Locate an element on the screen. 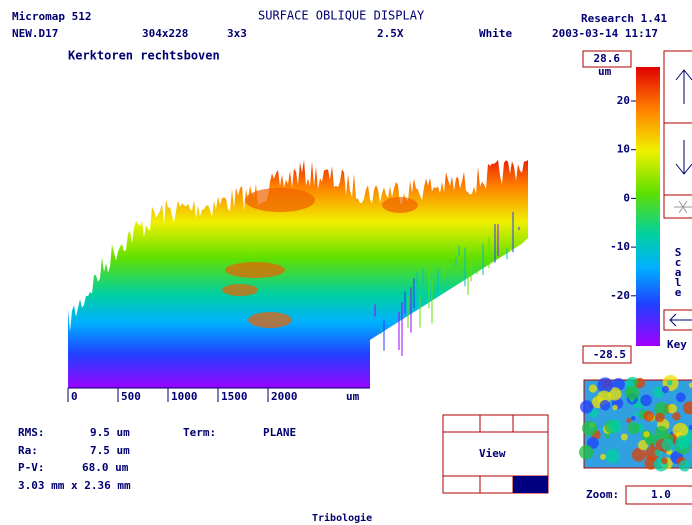 This screenshot has height=525, width=692. down-button is located at coordinates (677, 159).